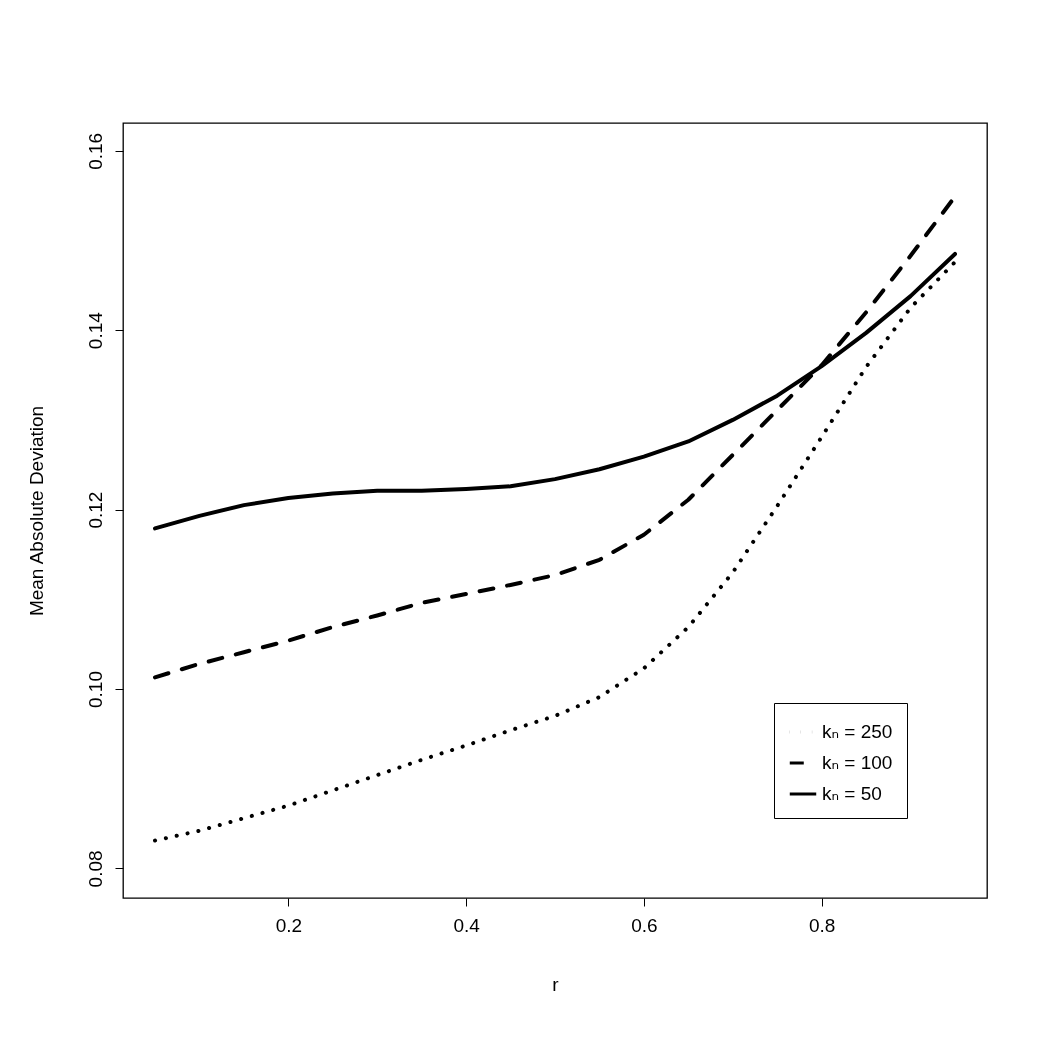  Describe the element at coordinates (36, 511) in the screenshot. I see `y-axis-title: Mean Absolute Deviation` at that location.